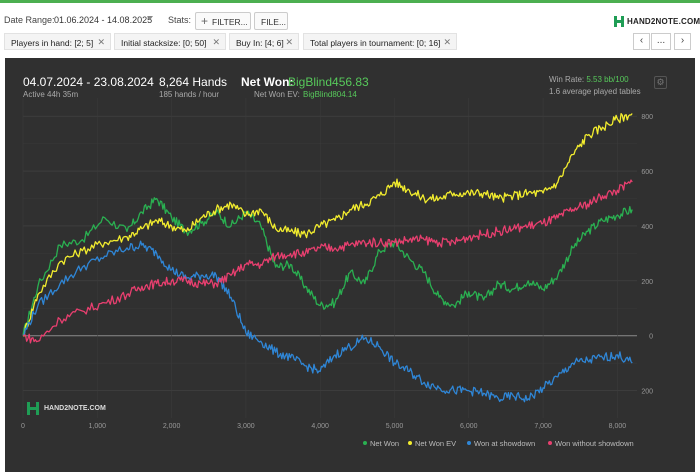 This screenshot has width=700, height=473. Describe the element at coordinates (594, 443) in the screenshot. I see `legend-label: Won without showdown` at that location.